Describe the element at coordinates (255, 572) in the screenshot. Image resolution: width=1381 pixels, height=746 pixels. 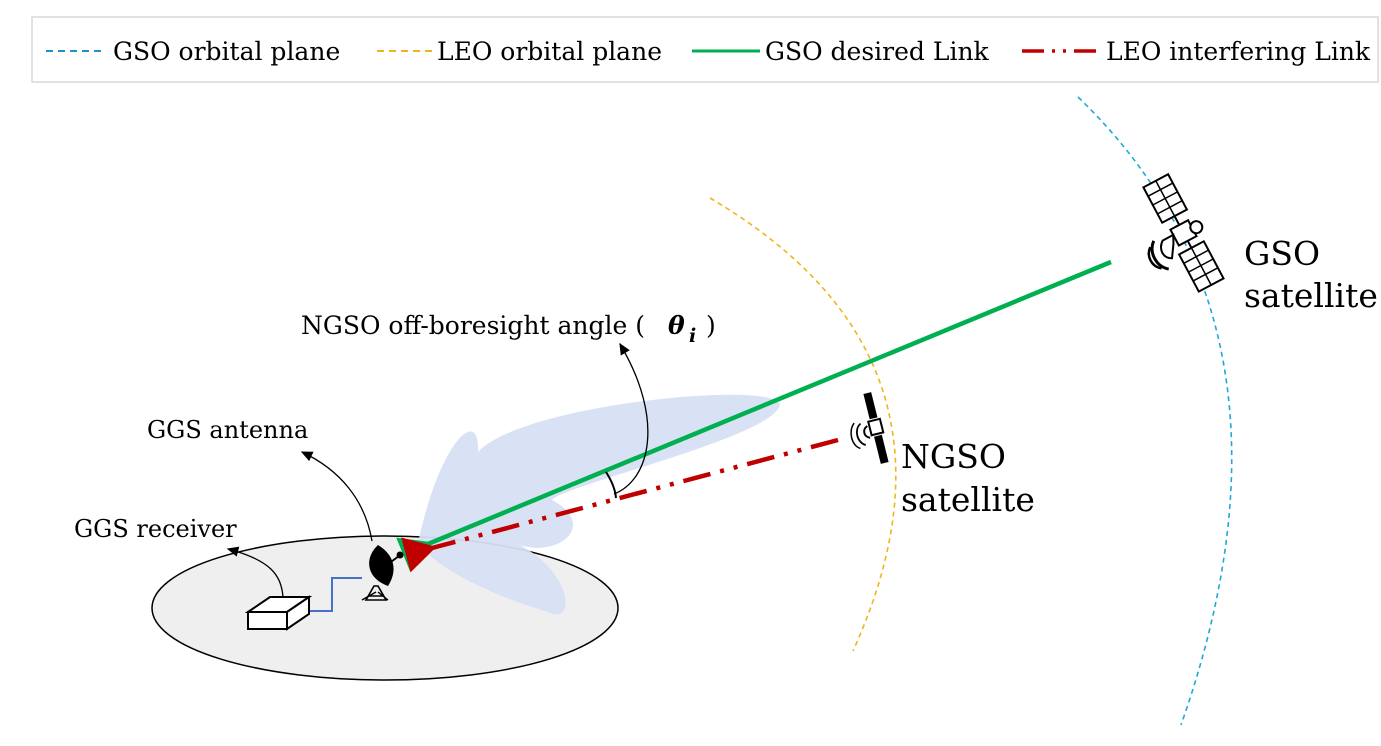
I see `ggs-receiver-leader` at that location.